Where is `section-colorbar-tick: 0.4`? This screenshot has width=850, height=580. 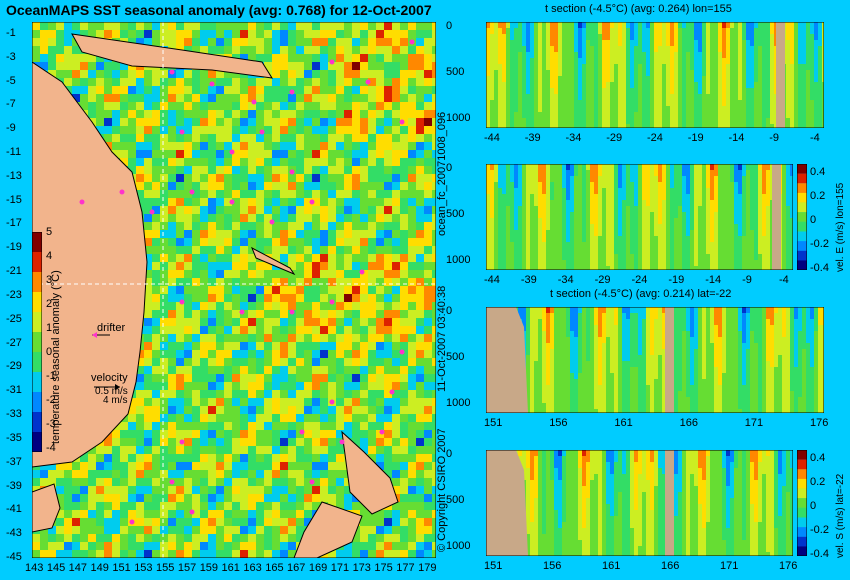 section-colorbar-tick: 0.4 is located at coordinates (818, 458).